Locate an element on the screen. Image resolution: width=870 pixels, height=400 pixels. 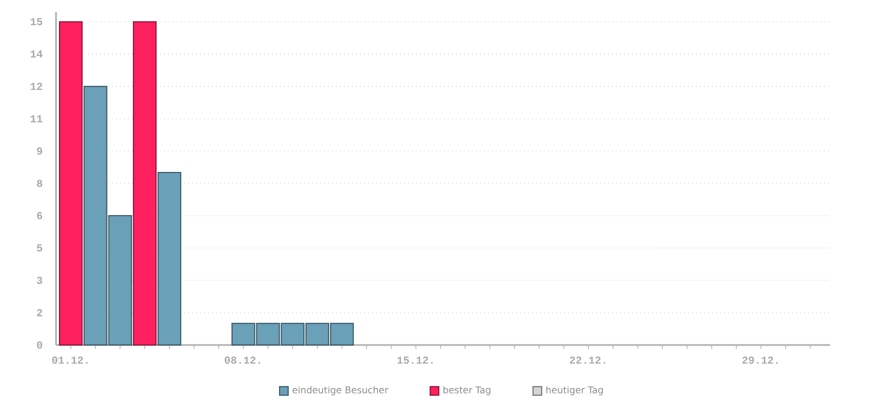
y-tick-label: 3 is located at coordinates (39, 280).